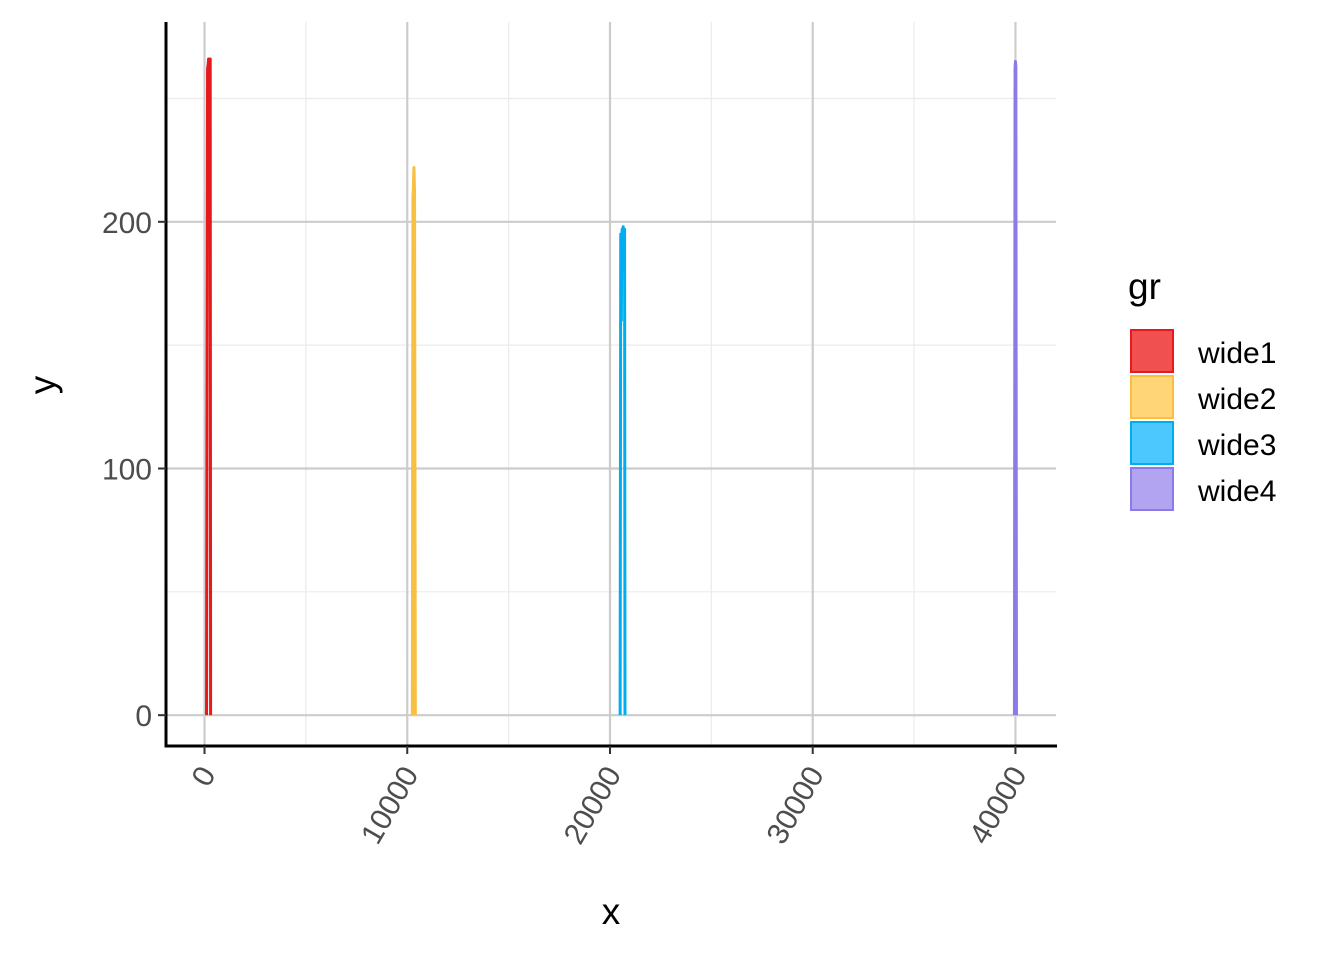  What do you see at coordinates (1144, 286) in the screenshot?
I see `legend-title: gr` at bounding box center [1144, 286].